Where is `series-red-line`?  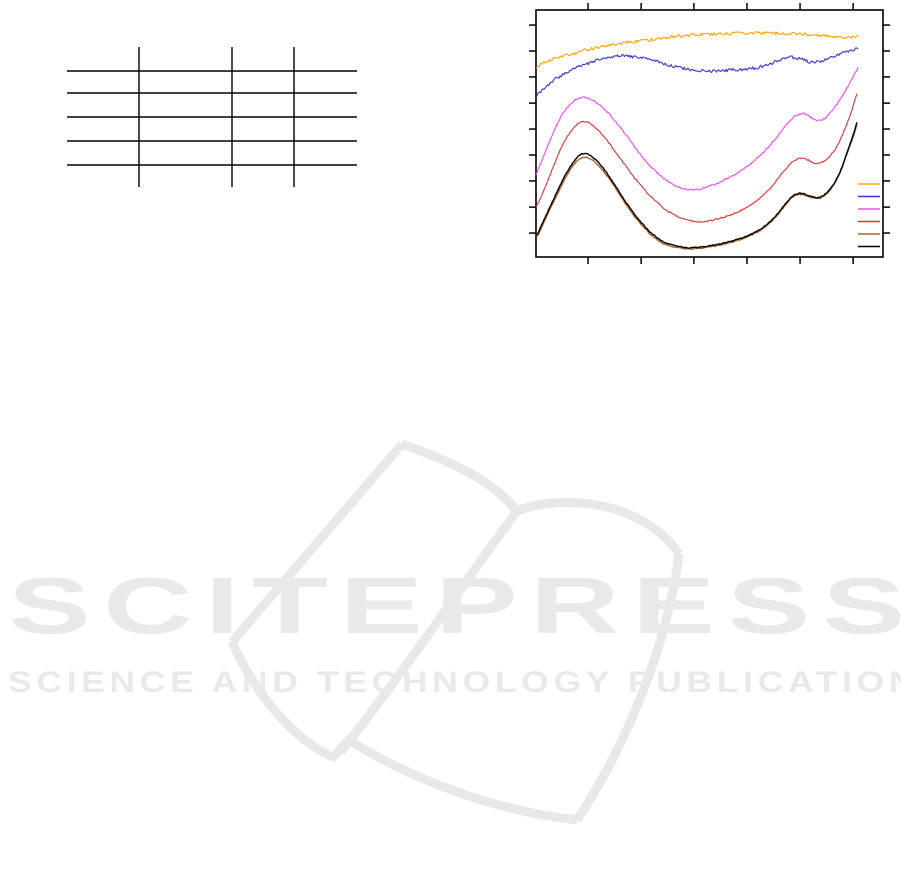
series-red-line is located at coordinates (696, 158).